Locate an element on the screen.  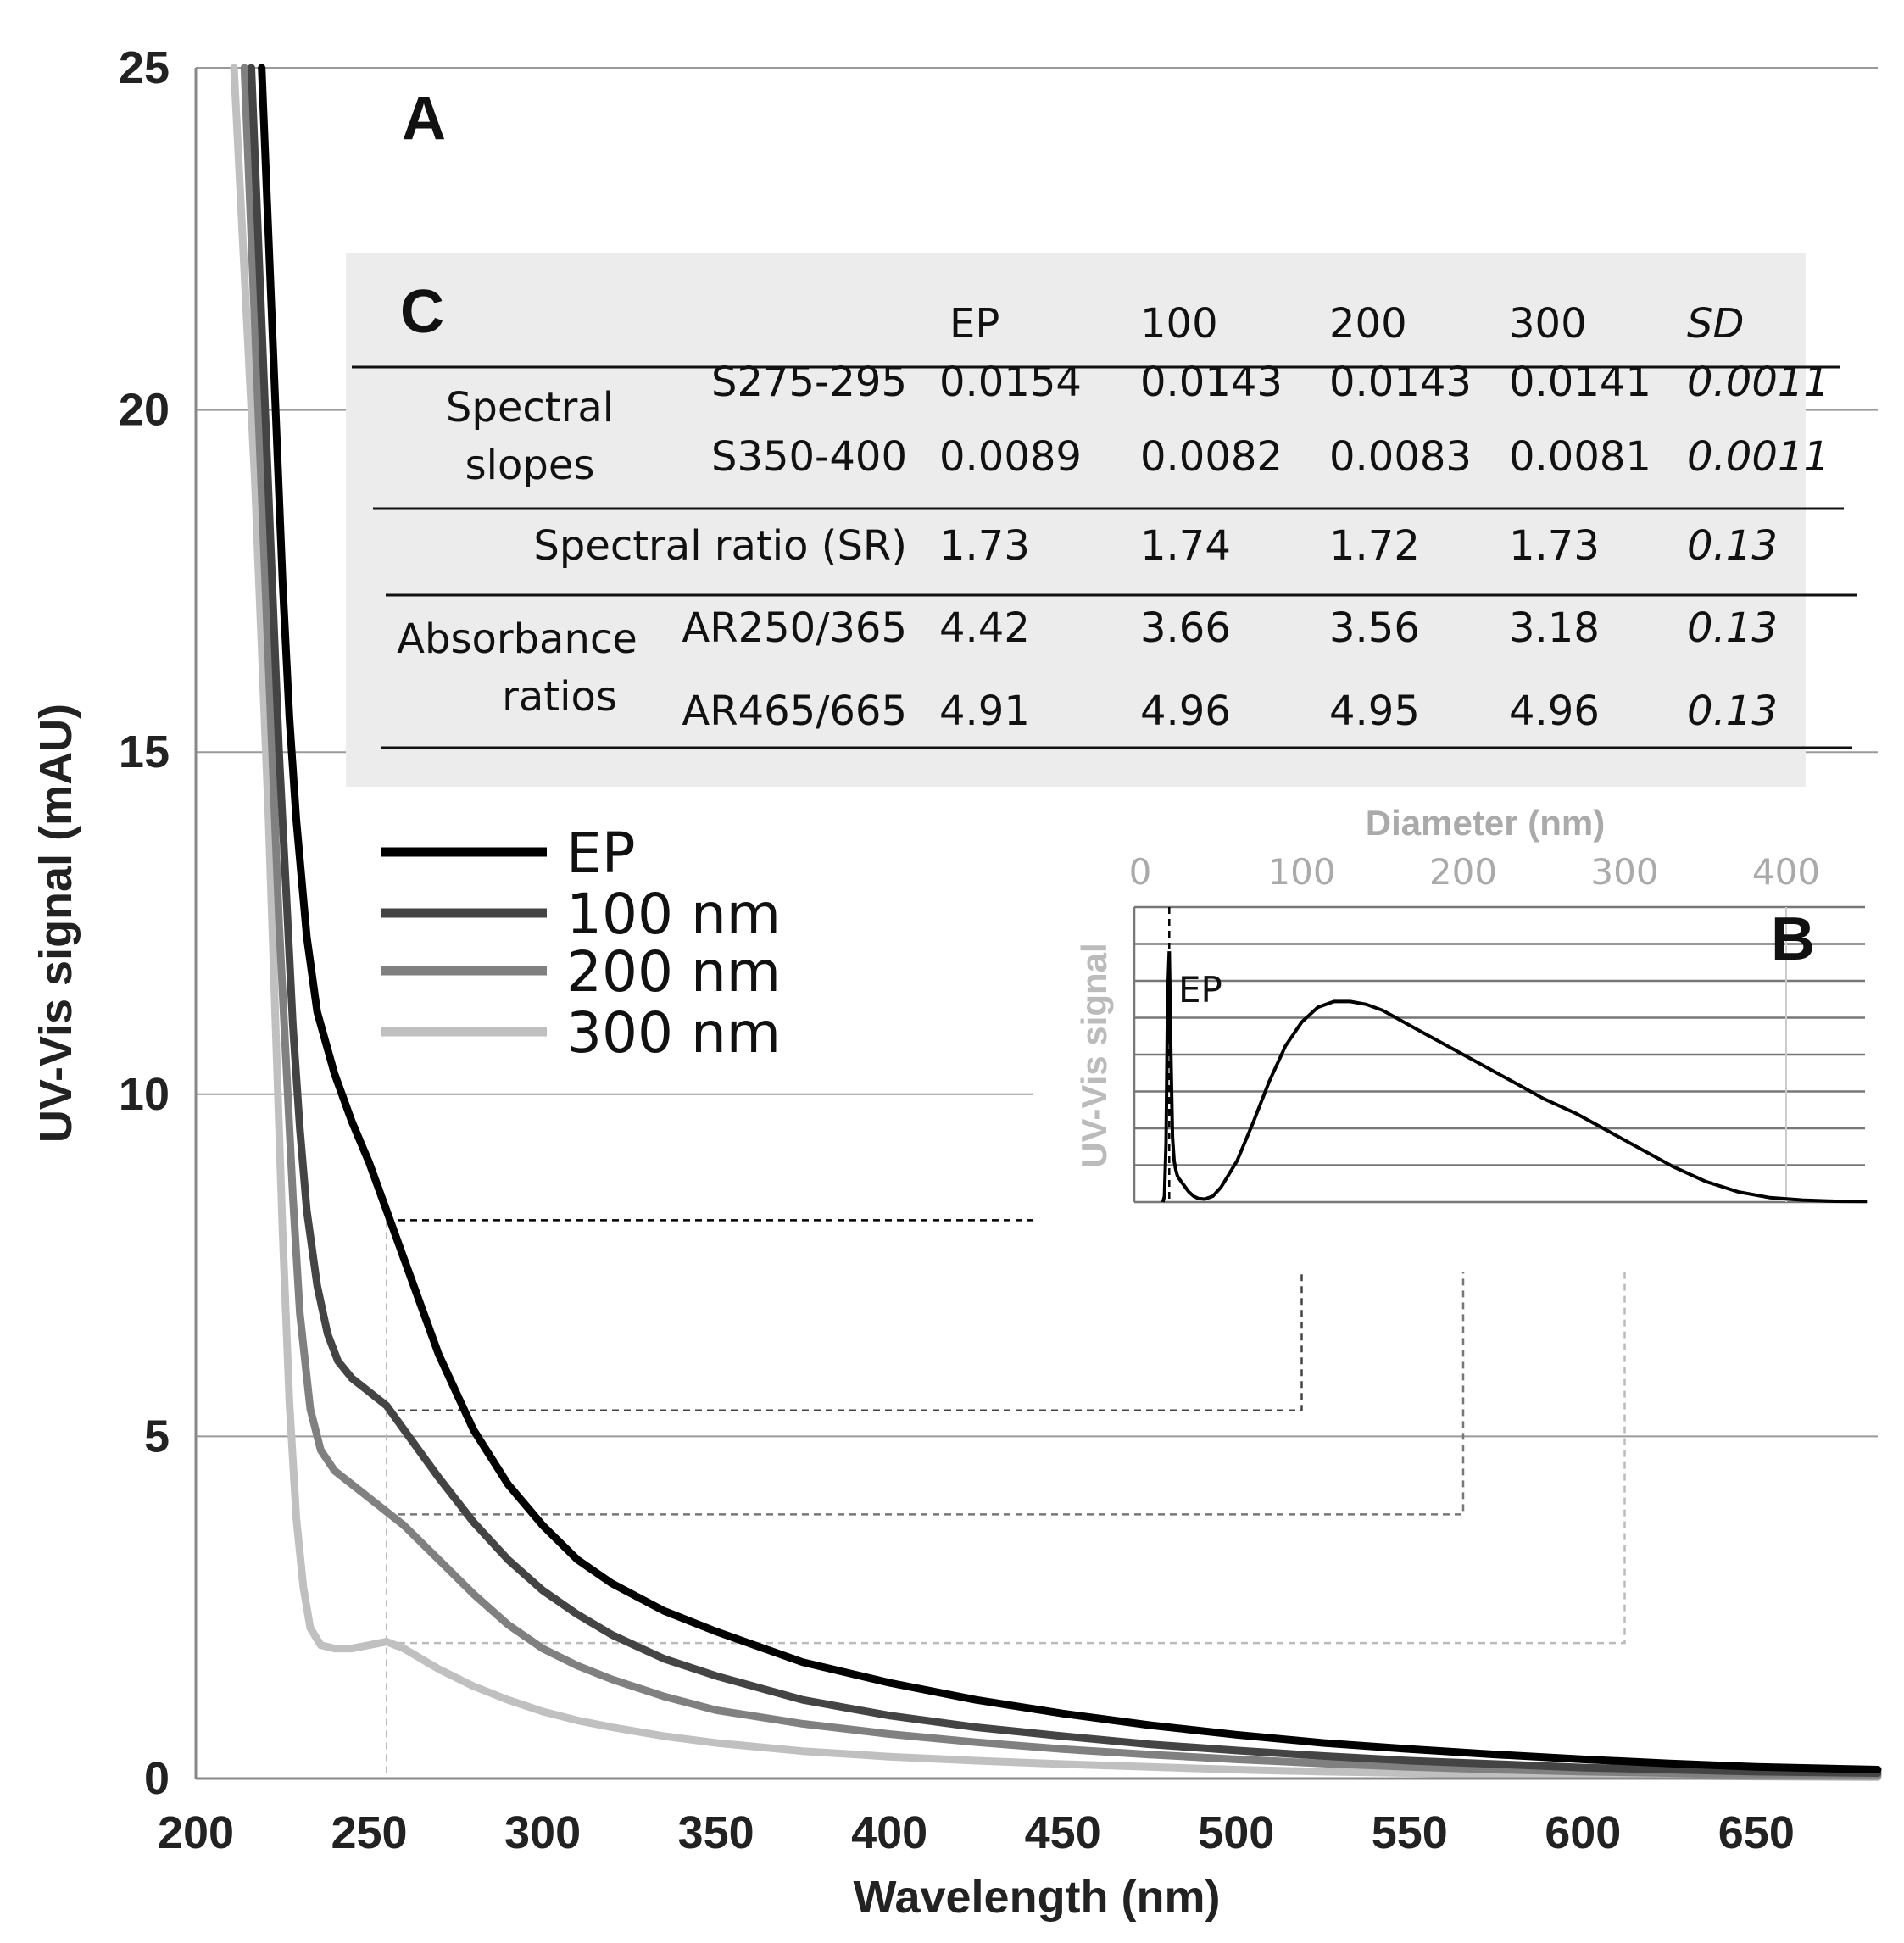
legend-label: 100 nm is located at coordinates (673, 914).